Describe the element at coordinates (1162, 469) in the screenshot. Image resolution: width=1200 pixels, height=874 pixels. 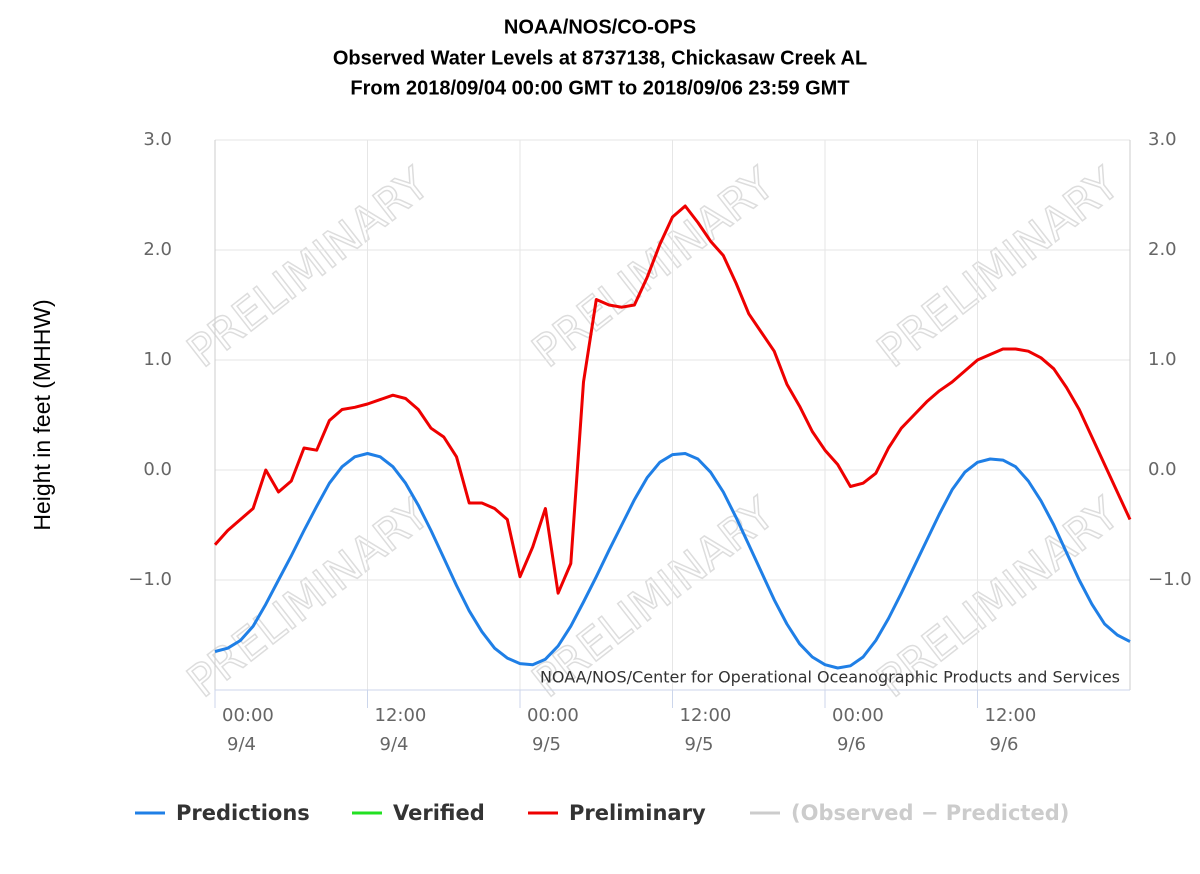
I see `y2-tick-label: 0.0` at that location.